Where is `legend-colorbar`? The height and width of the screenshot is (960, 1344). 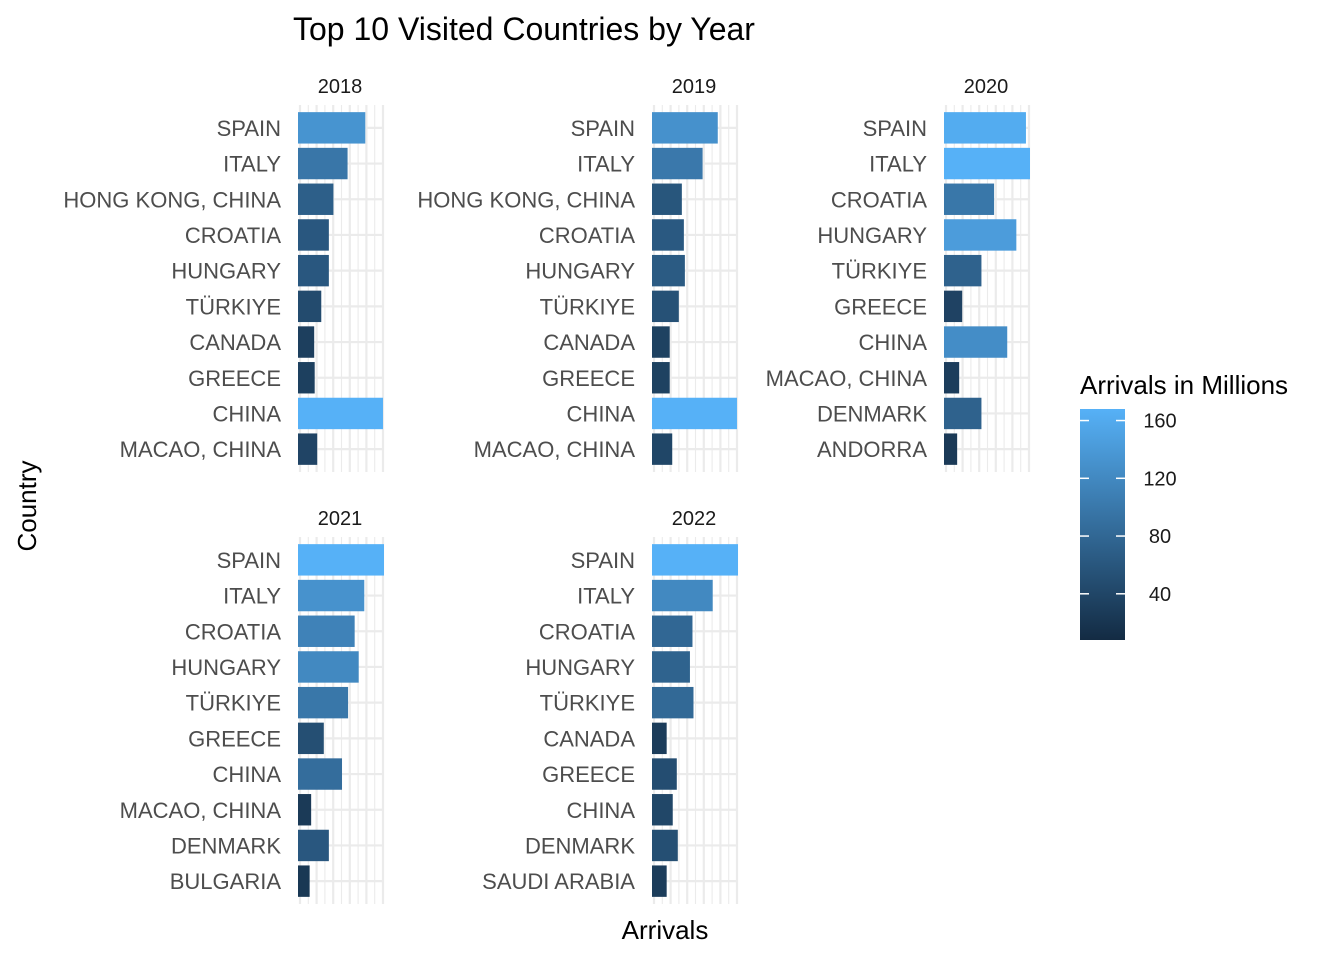 legend-colorbar is located at coordinates (1102, 524).